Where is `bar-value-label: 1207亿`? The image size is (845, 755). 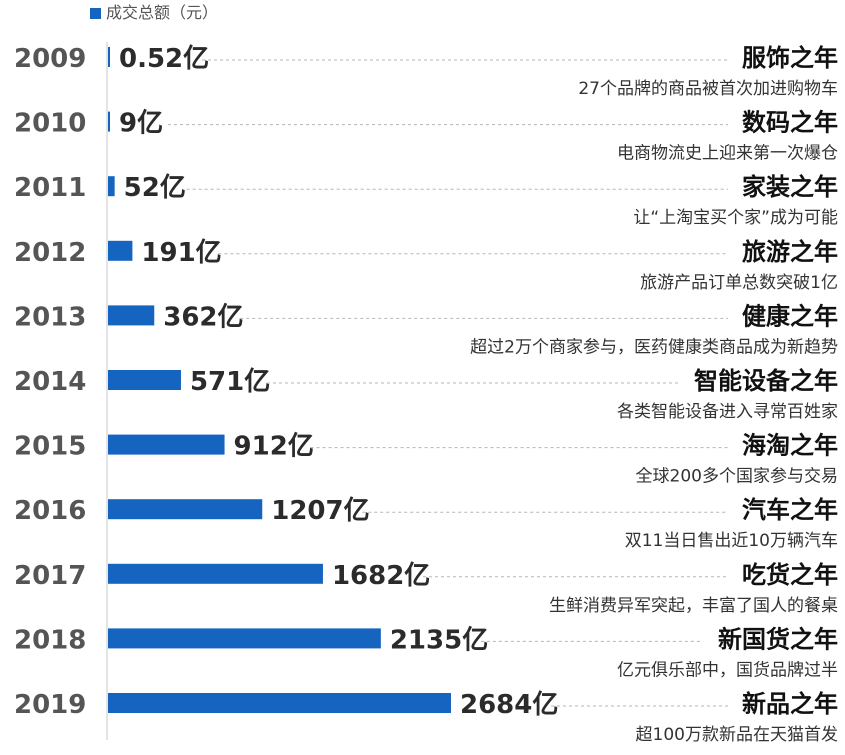 bar-value-label: 1207亿 is located at coordinates (320, 511).